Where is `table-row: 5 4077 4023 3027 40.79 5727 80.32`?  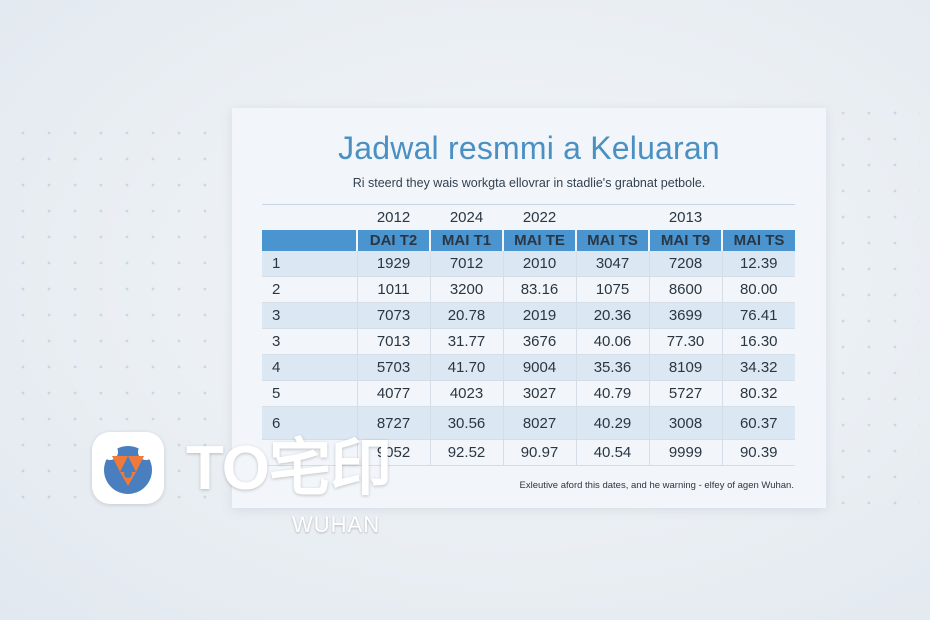
table-row: 5 4077 4023 3027 40.79 5727 80.32 is located at coordinates (528, 393).